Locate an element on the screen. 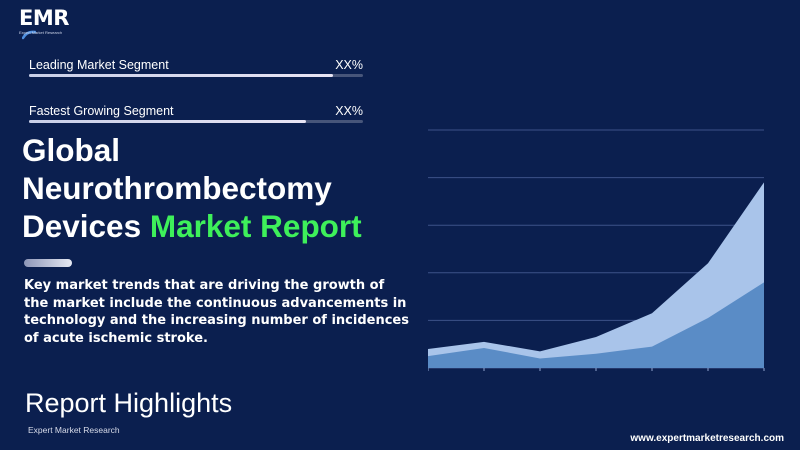  leading-segment-label: Leading Market Segment is located at coordinates (99, 65).